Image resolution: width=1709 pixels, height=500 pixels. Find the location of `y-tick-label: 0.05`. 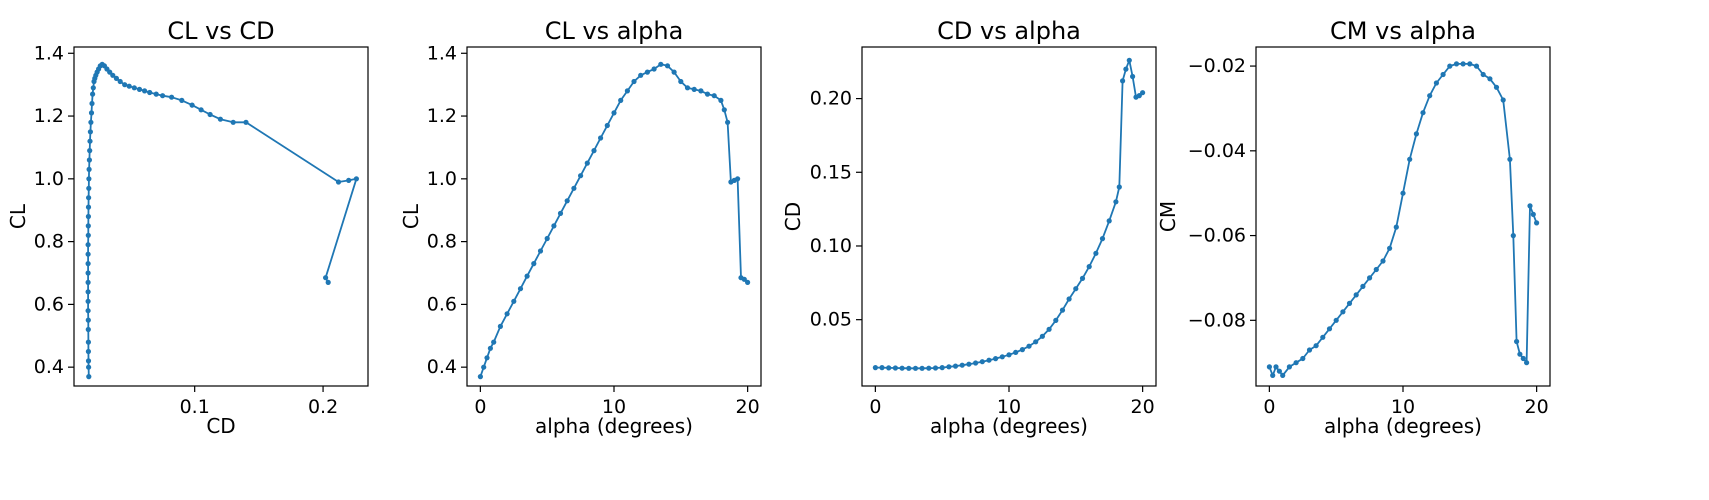

y-tick-label: 0.05 is located at coordinates (831, 320).